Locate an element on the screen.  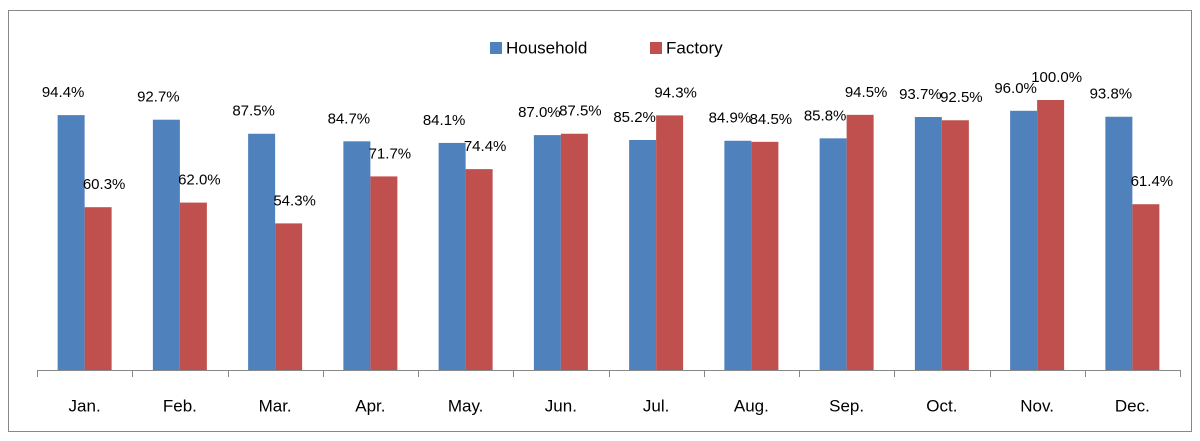
data-label: 71.7% is located at coordinates (390, 153).